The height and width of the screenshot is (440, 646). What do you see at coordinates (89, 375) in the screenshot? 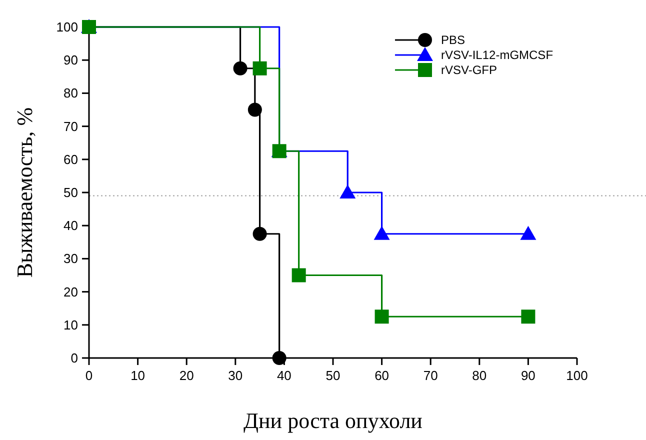
I see `x-tick-label: 0` at bounding box center [89, 375].